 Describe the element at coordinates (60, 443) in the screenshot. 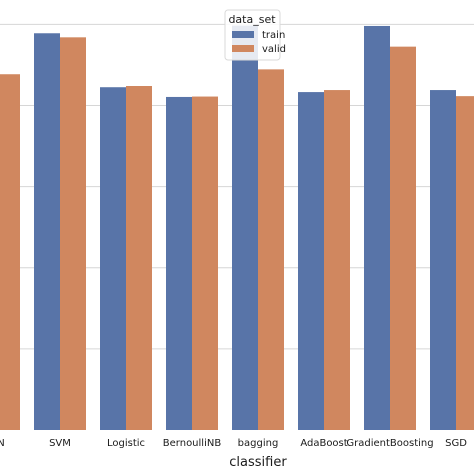

I see `x-tick-label: SVM` at that location.